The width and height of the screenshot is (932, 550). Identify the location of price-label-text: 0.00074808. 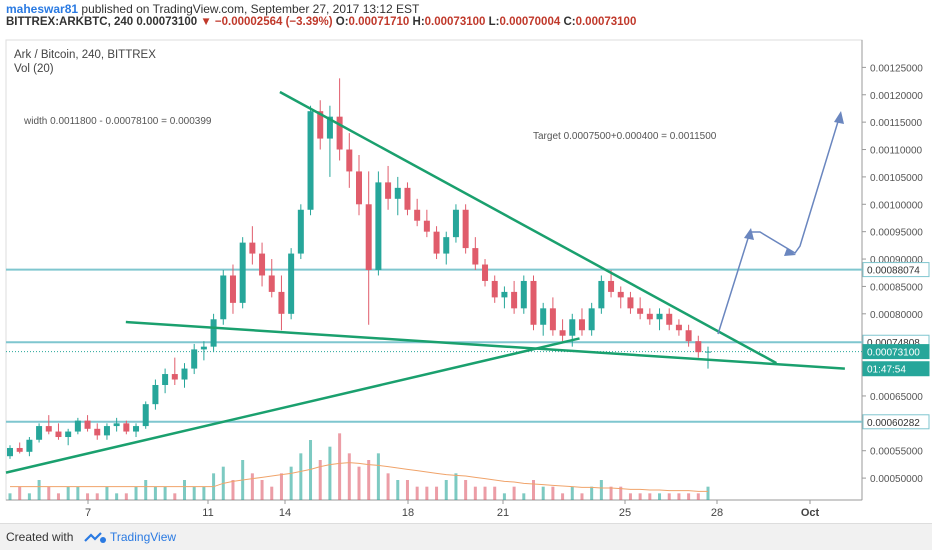
(893, 343).